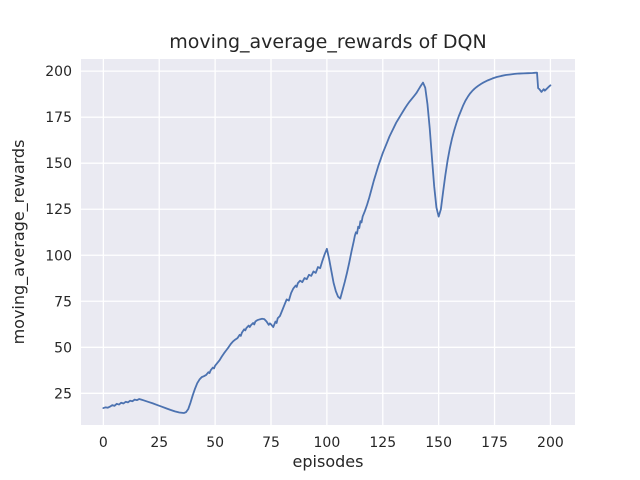 This screenshot has width=640, height=480. Describe the element at coordinates (215, 443) in the screenshot. I see `x-tick-label: 50` at that location.